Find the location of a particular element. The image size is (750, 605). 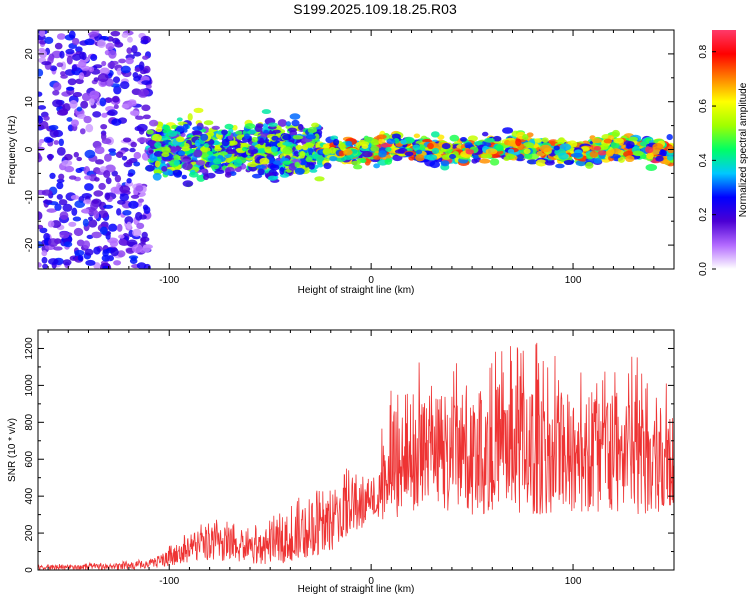

snr-y-tick-label: 800 is located at coordinates (29, 422).